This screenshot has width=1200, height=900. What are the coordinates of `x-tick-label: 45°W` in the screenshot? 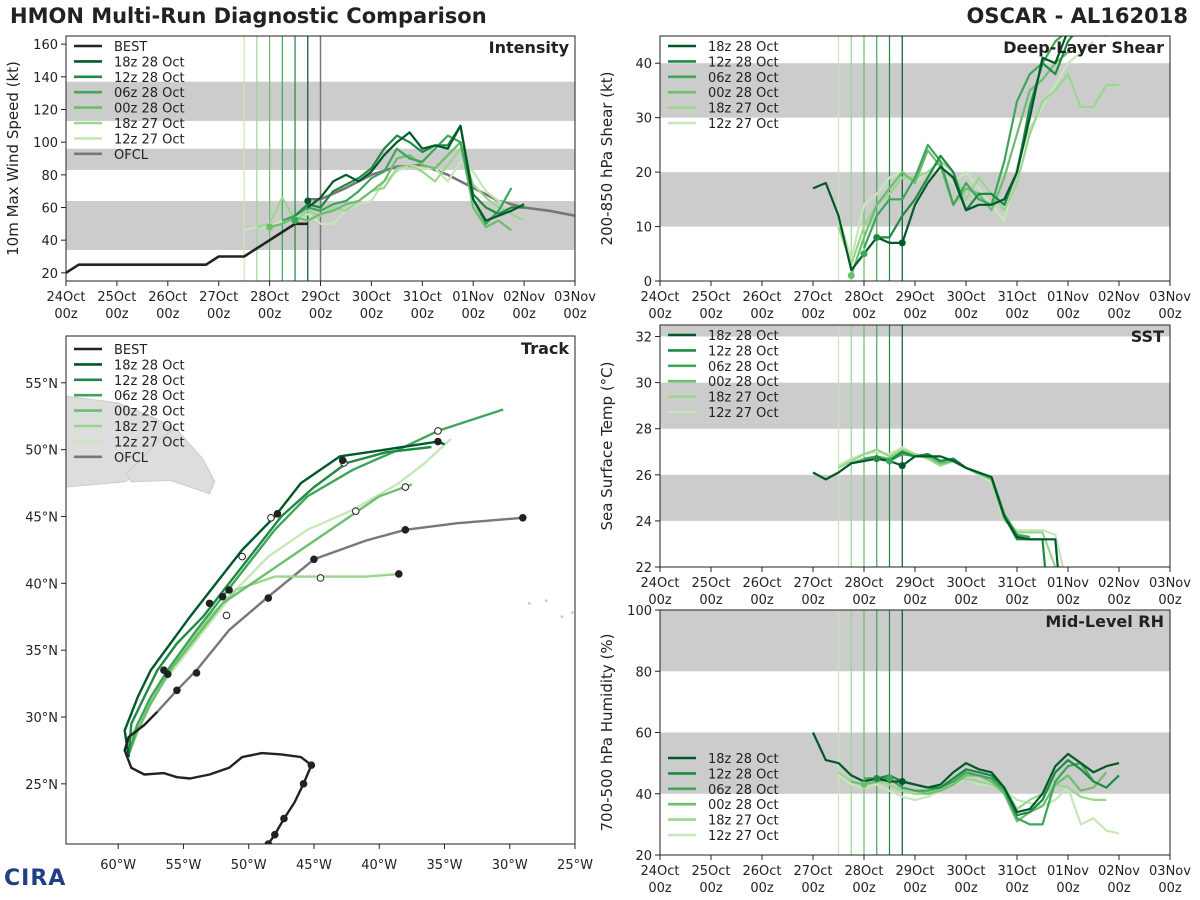 It's located at (314, 865).